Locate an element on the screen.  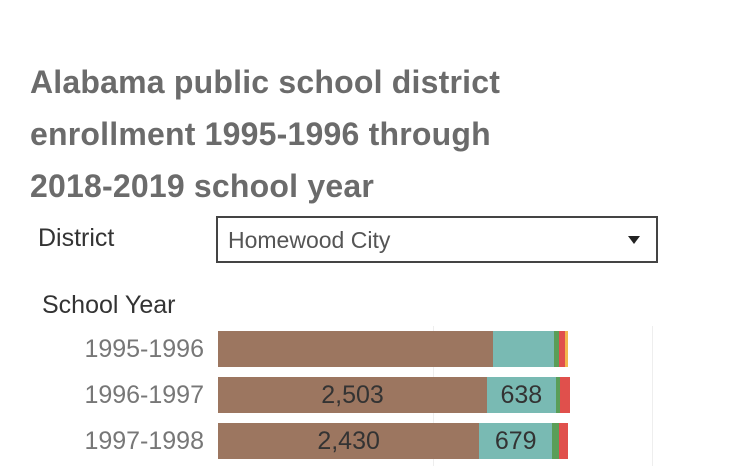
district-dropdown-value: Homewood City is located at coordinates (309, 240).